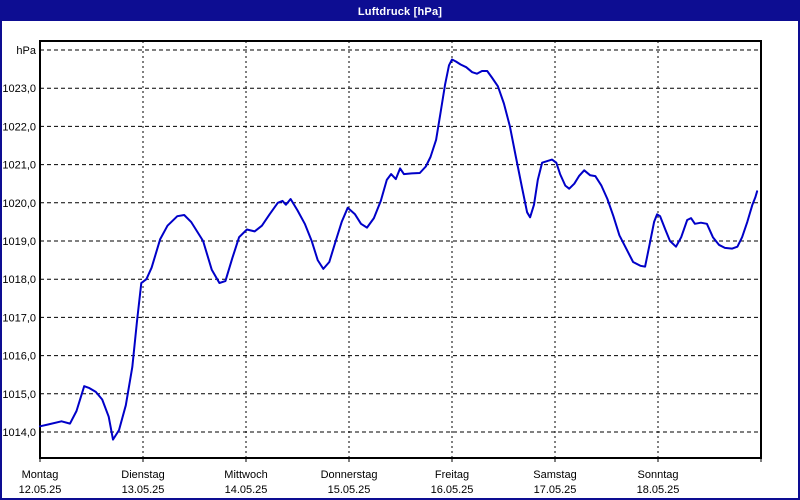 This screenshot has width=800, height=500. Describe the element at coordinates (19, 204) in the screenshot. I see `y-tick-label: 1020,0` at that location.